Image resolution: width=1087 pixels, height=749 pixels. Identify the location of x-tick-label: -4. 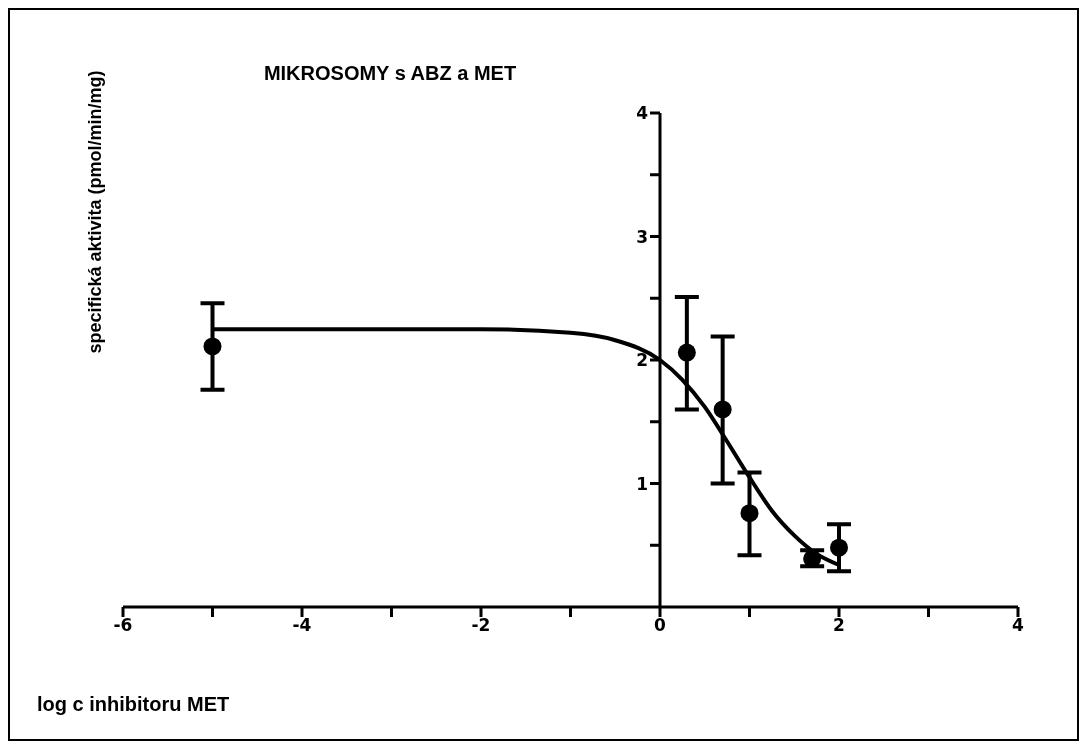
(302, 625).